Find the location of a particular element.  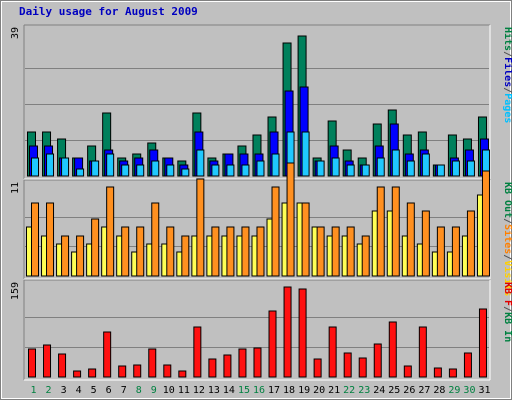

legend-entry: Hits is located at coordinates (507, 39).